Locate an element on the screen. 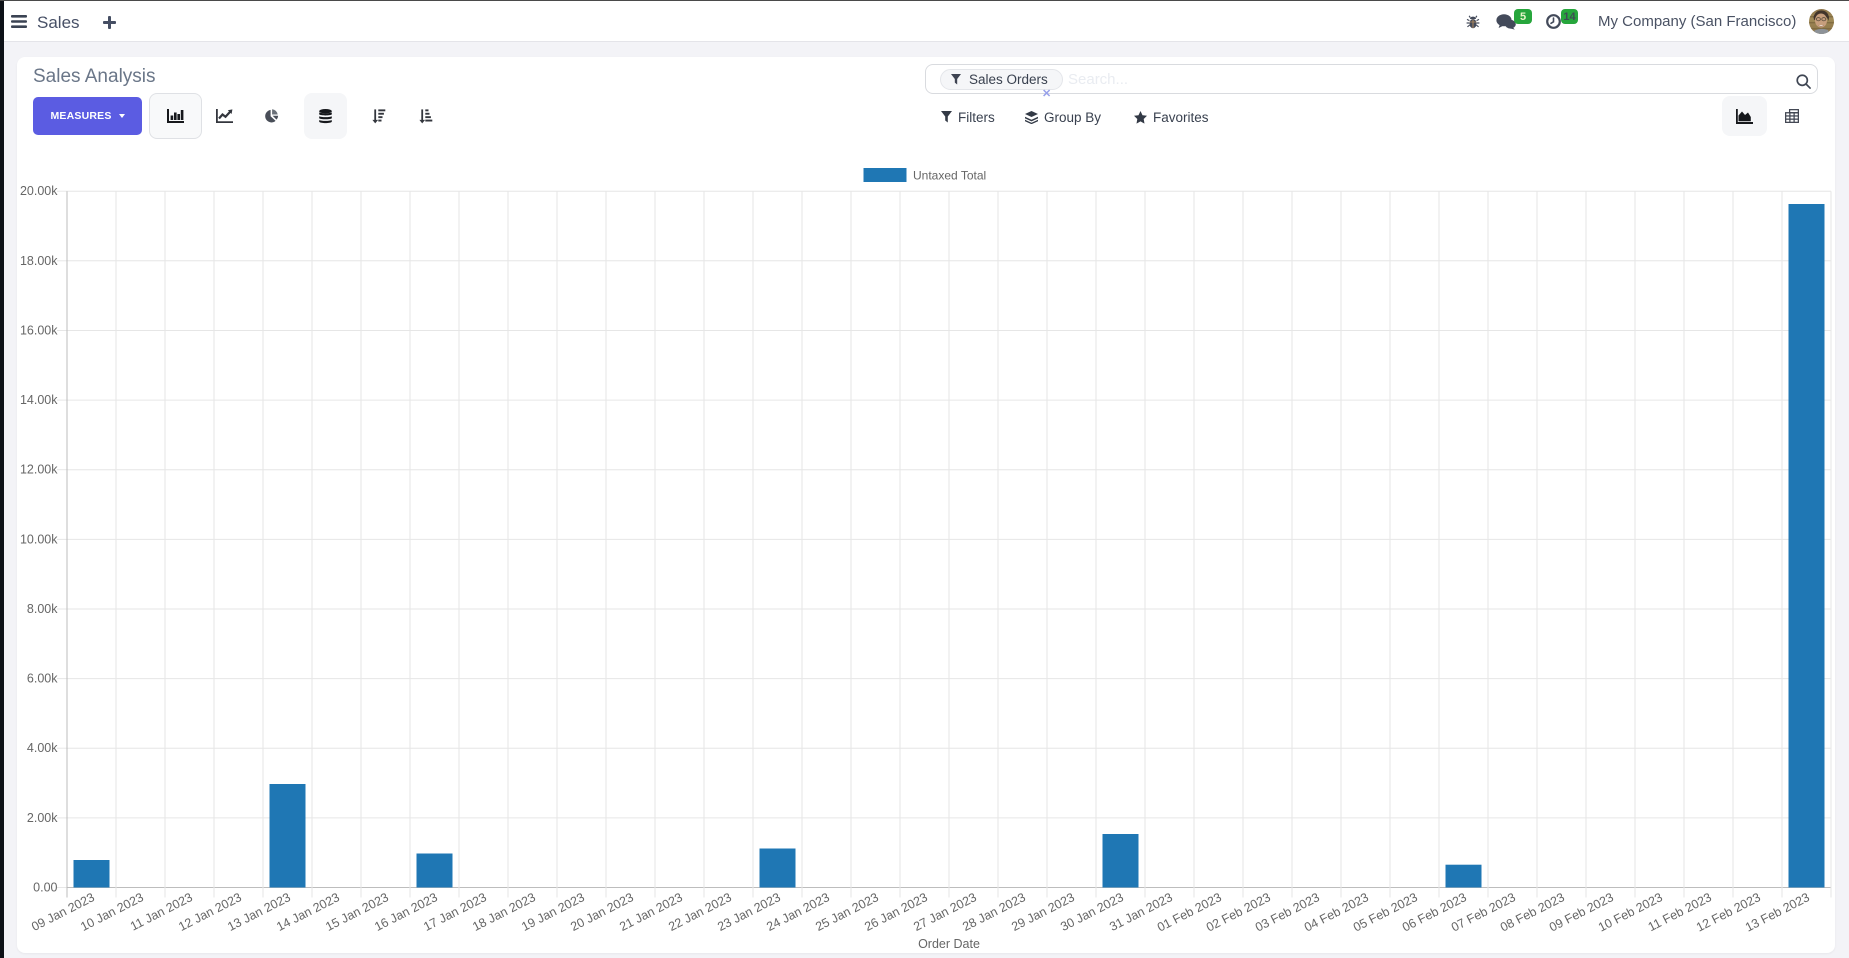 The height and width of the screenshot is (958, 1849). svg-text: Untaxed Total is located at coordinates (949, 176).